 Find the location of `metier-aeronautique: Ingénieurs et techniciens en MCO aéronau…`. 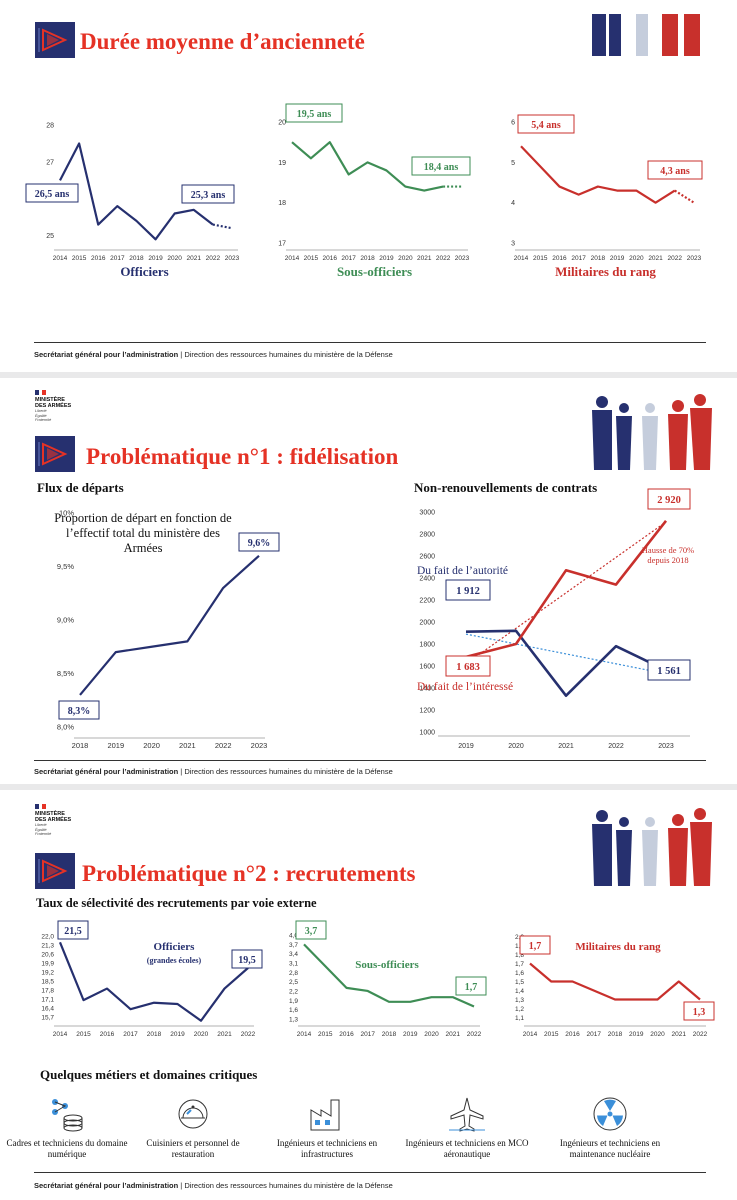

metier-aeronautique: Ingénieurs et techniciens en MCO aéronau… is located at coordinates (467, 1128).